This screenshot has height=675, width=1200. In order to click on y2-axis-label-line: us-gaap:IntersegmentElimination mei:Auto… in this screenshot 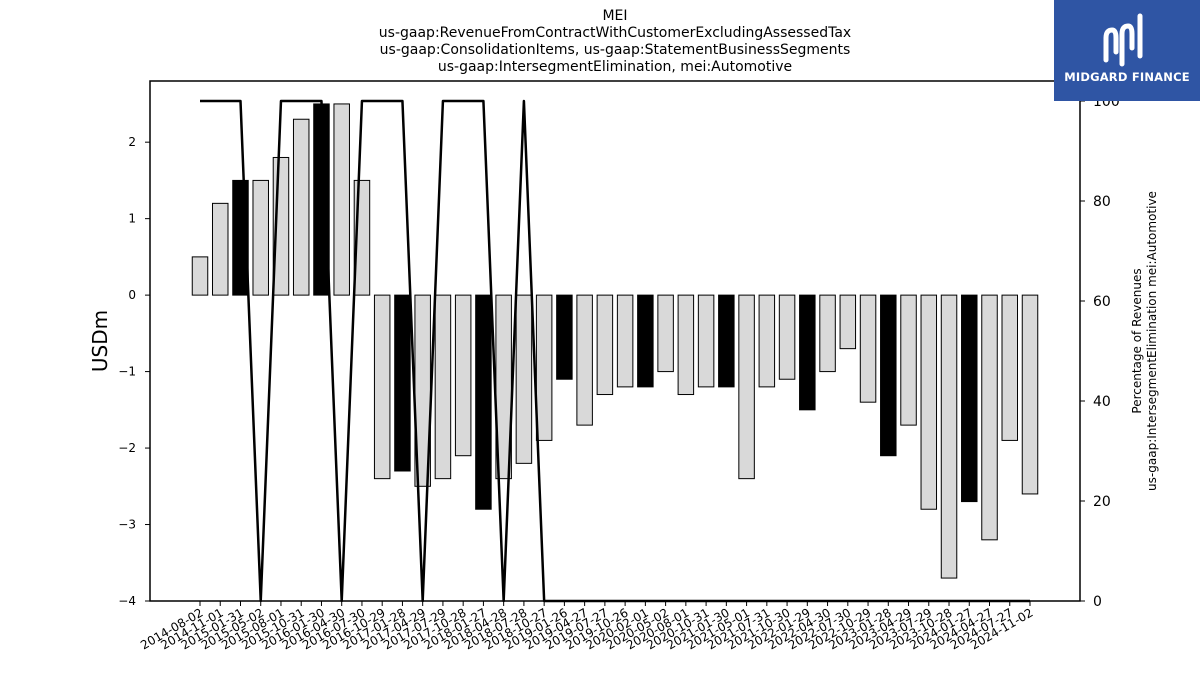, I will do `click(1152, 341)`.